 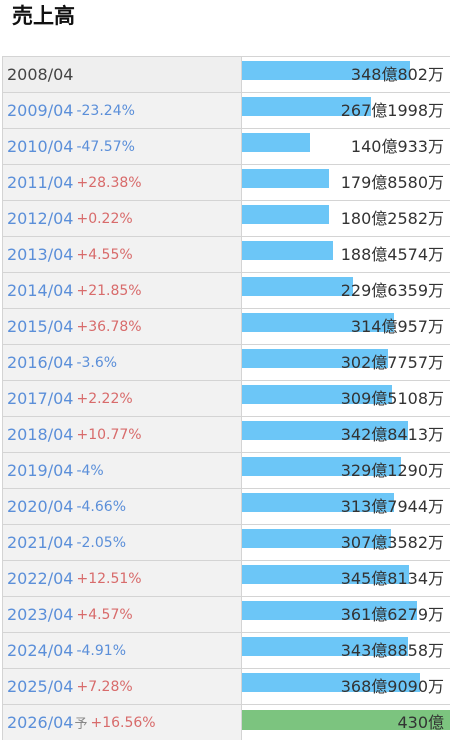 I want to click on value-label: 313億7944万, so click(x=392, y=506).